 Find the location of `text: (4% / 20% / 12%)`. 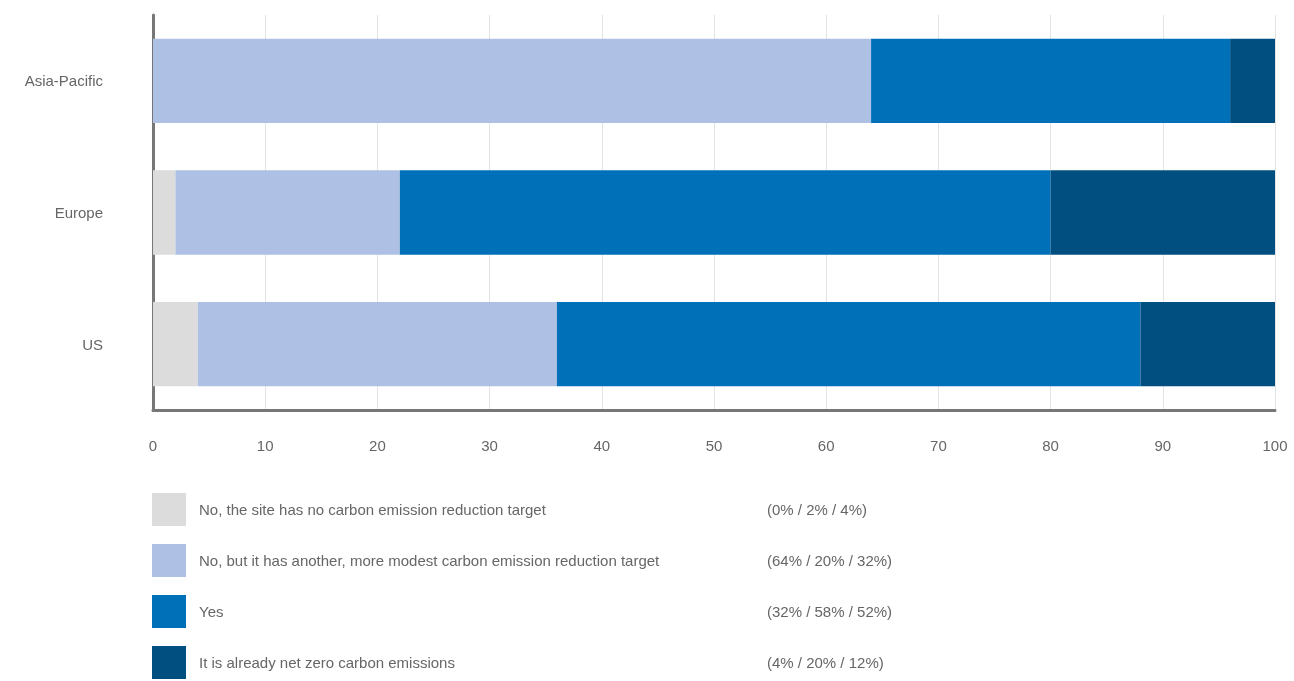

text: (4% / 20% / 12%) is located at coordinates (825, 662).